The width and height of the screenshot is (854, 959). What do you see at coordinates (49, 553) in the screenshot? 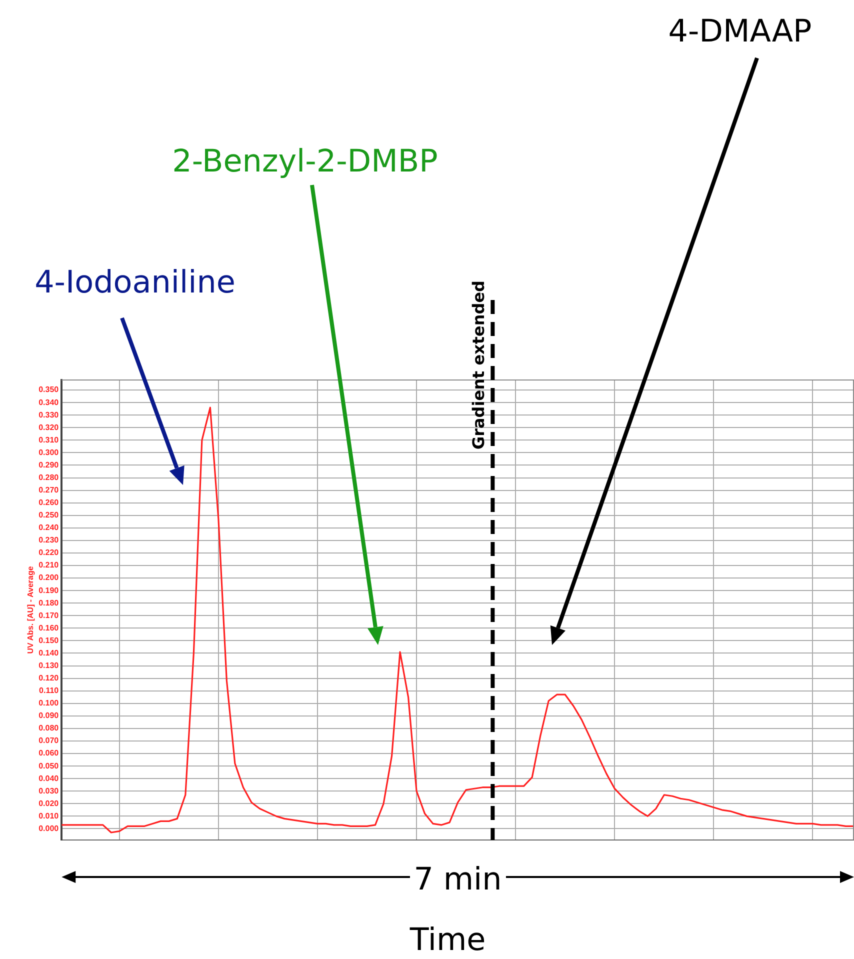
I see `y-tick-label: 0.220` at bounding box center [49, 553].